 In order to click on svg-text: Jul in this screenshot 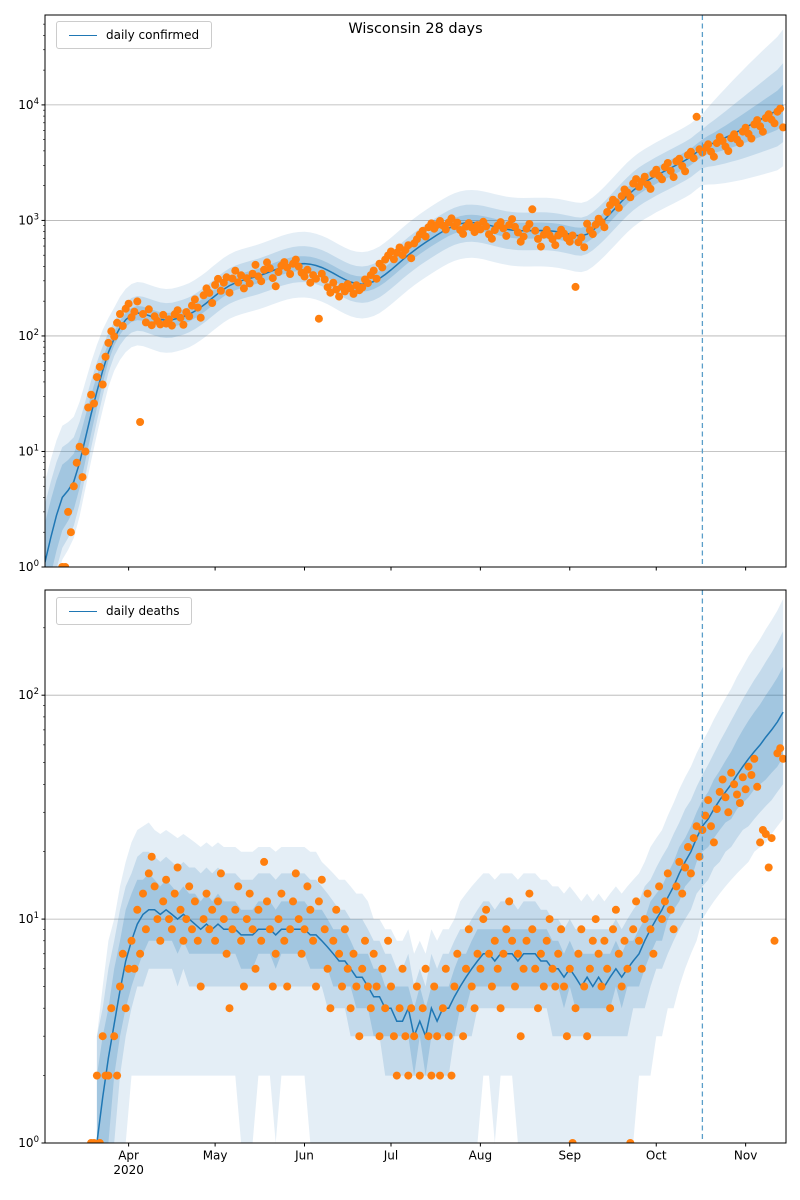, I will do `click(390, 1156)`.